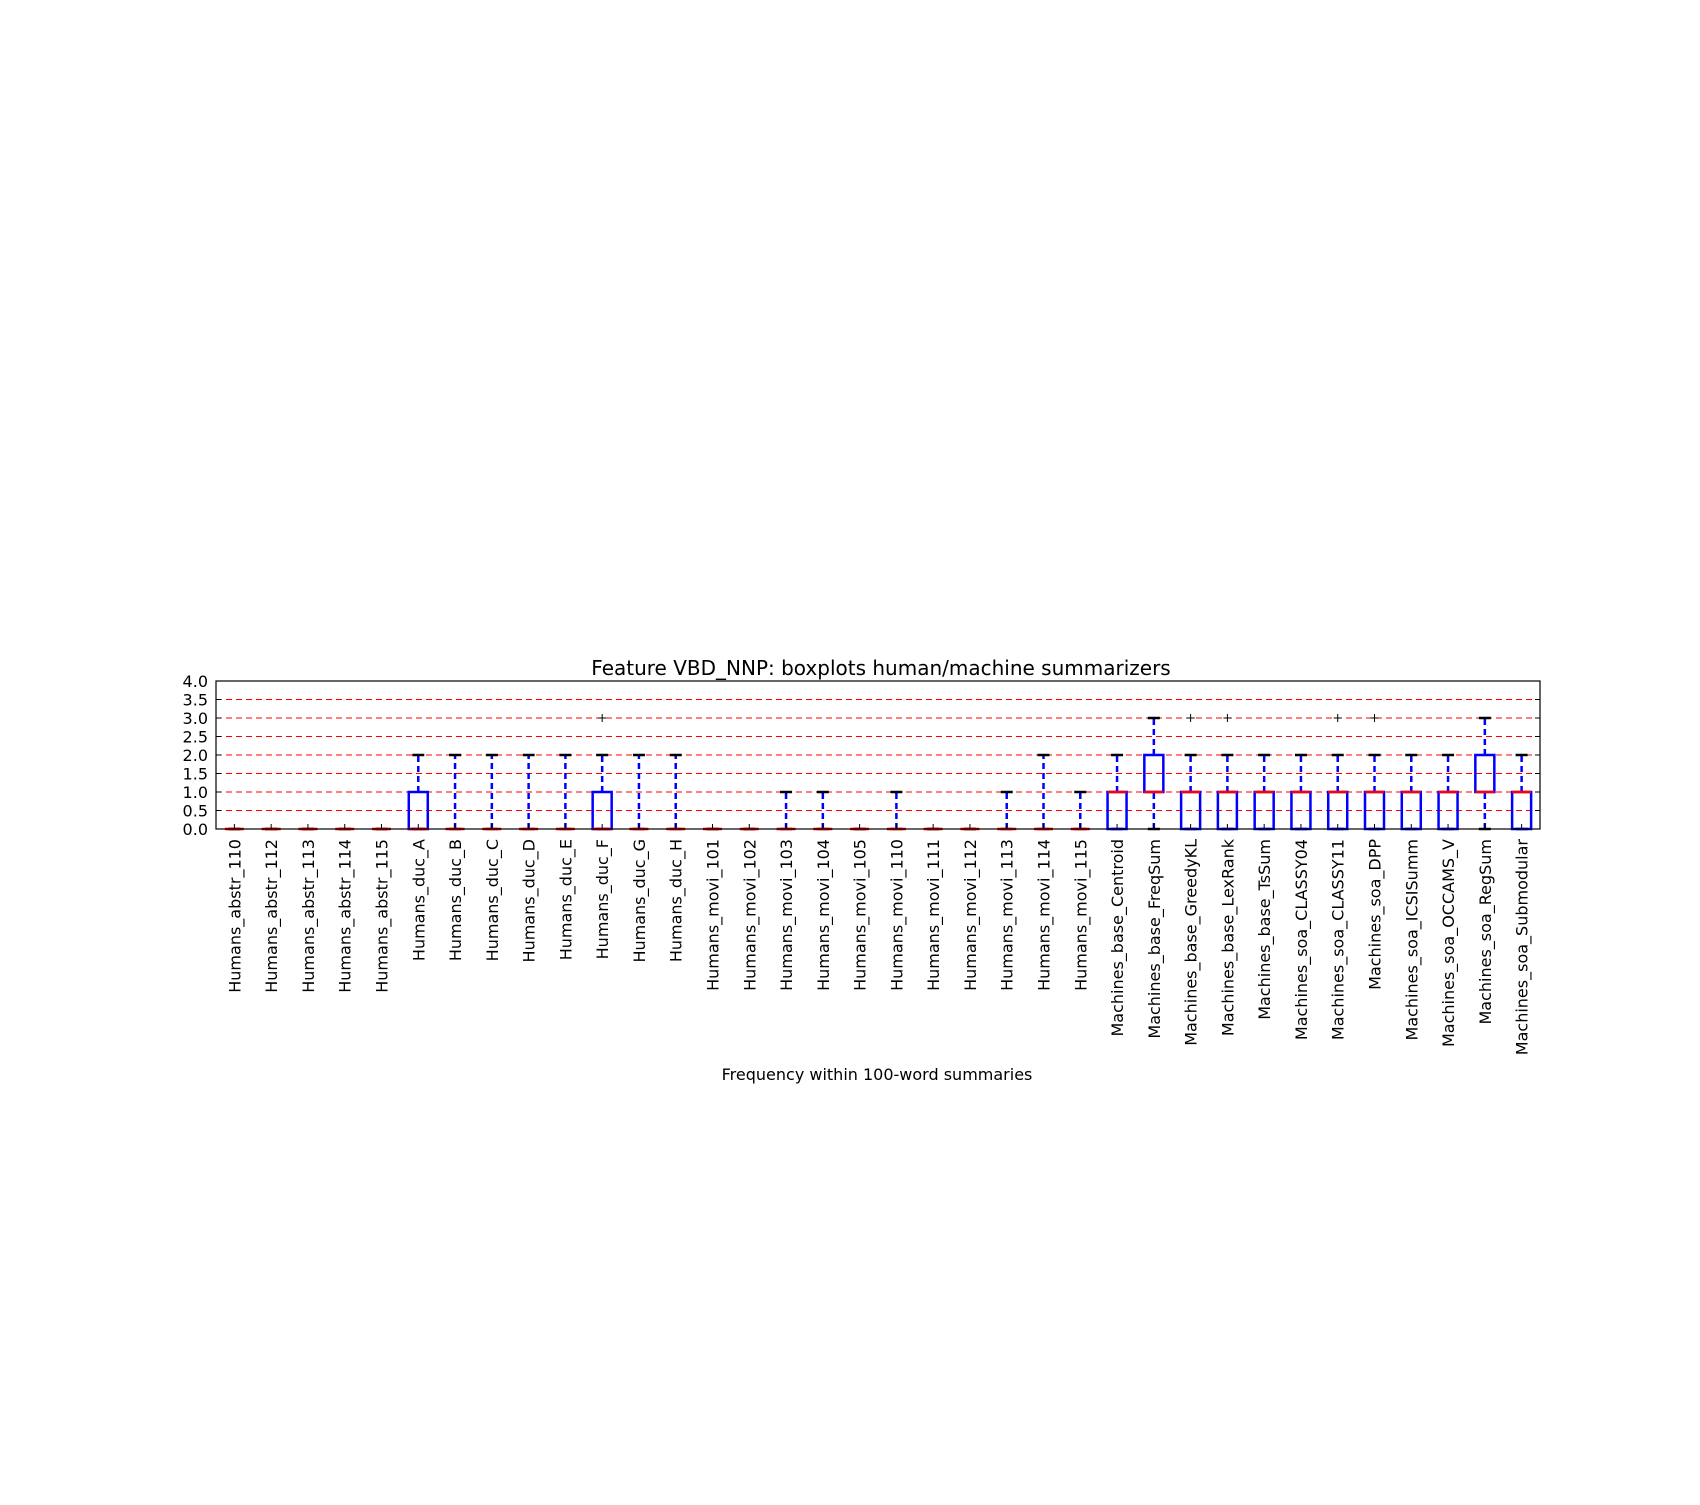 This screenshot has width=1700, height=1505. I want to click on plot-frame, so click(878, 755).